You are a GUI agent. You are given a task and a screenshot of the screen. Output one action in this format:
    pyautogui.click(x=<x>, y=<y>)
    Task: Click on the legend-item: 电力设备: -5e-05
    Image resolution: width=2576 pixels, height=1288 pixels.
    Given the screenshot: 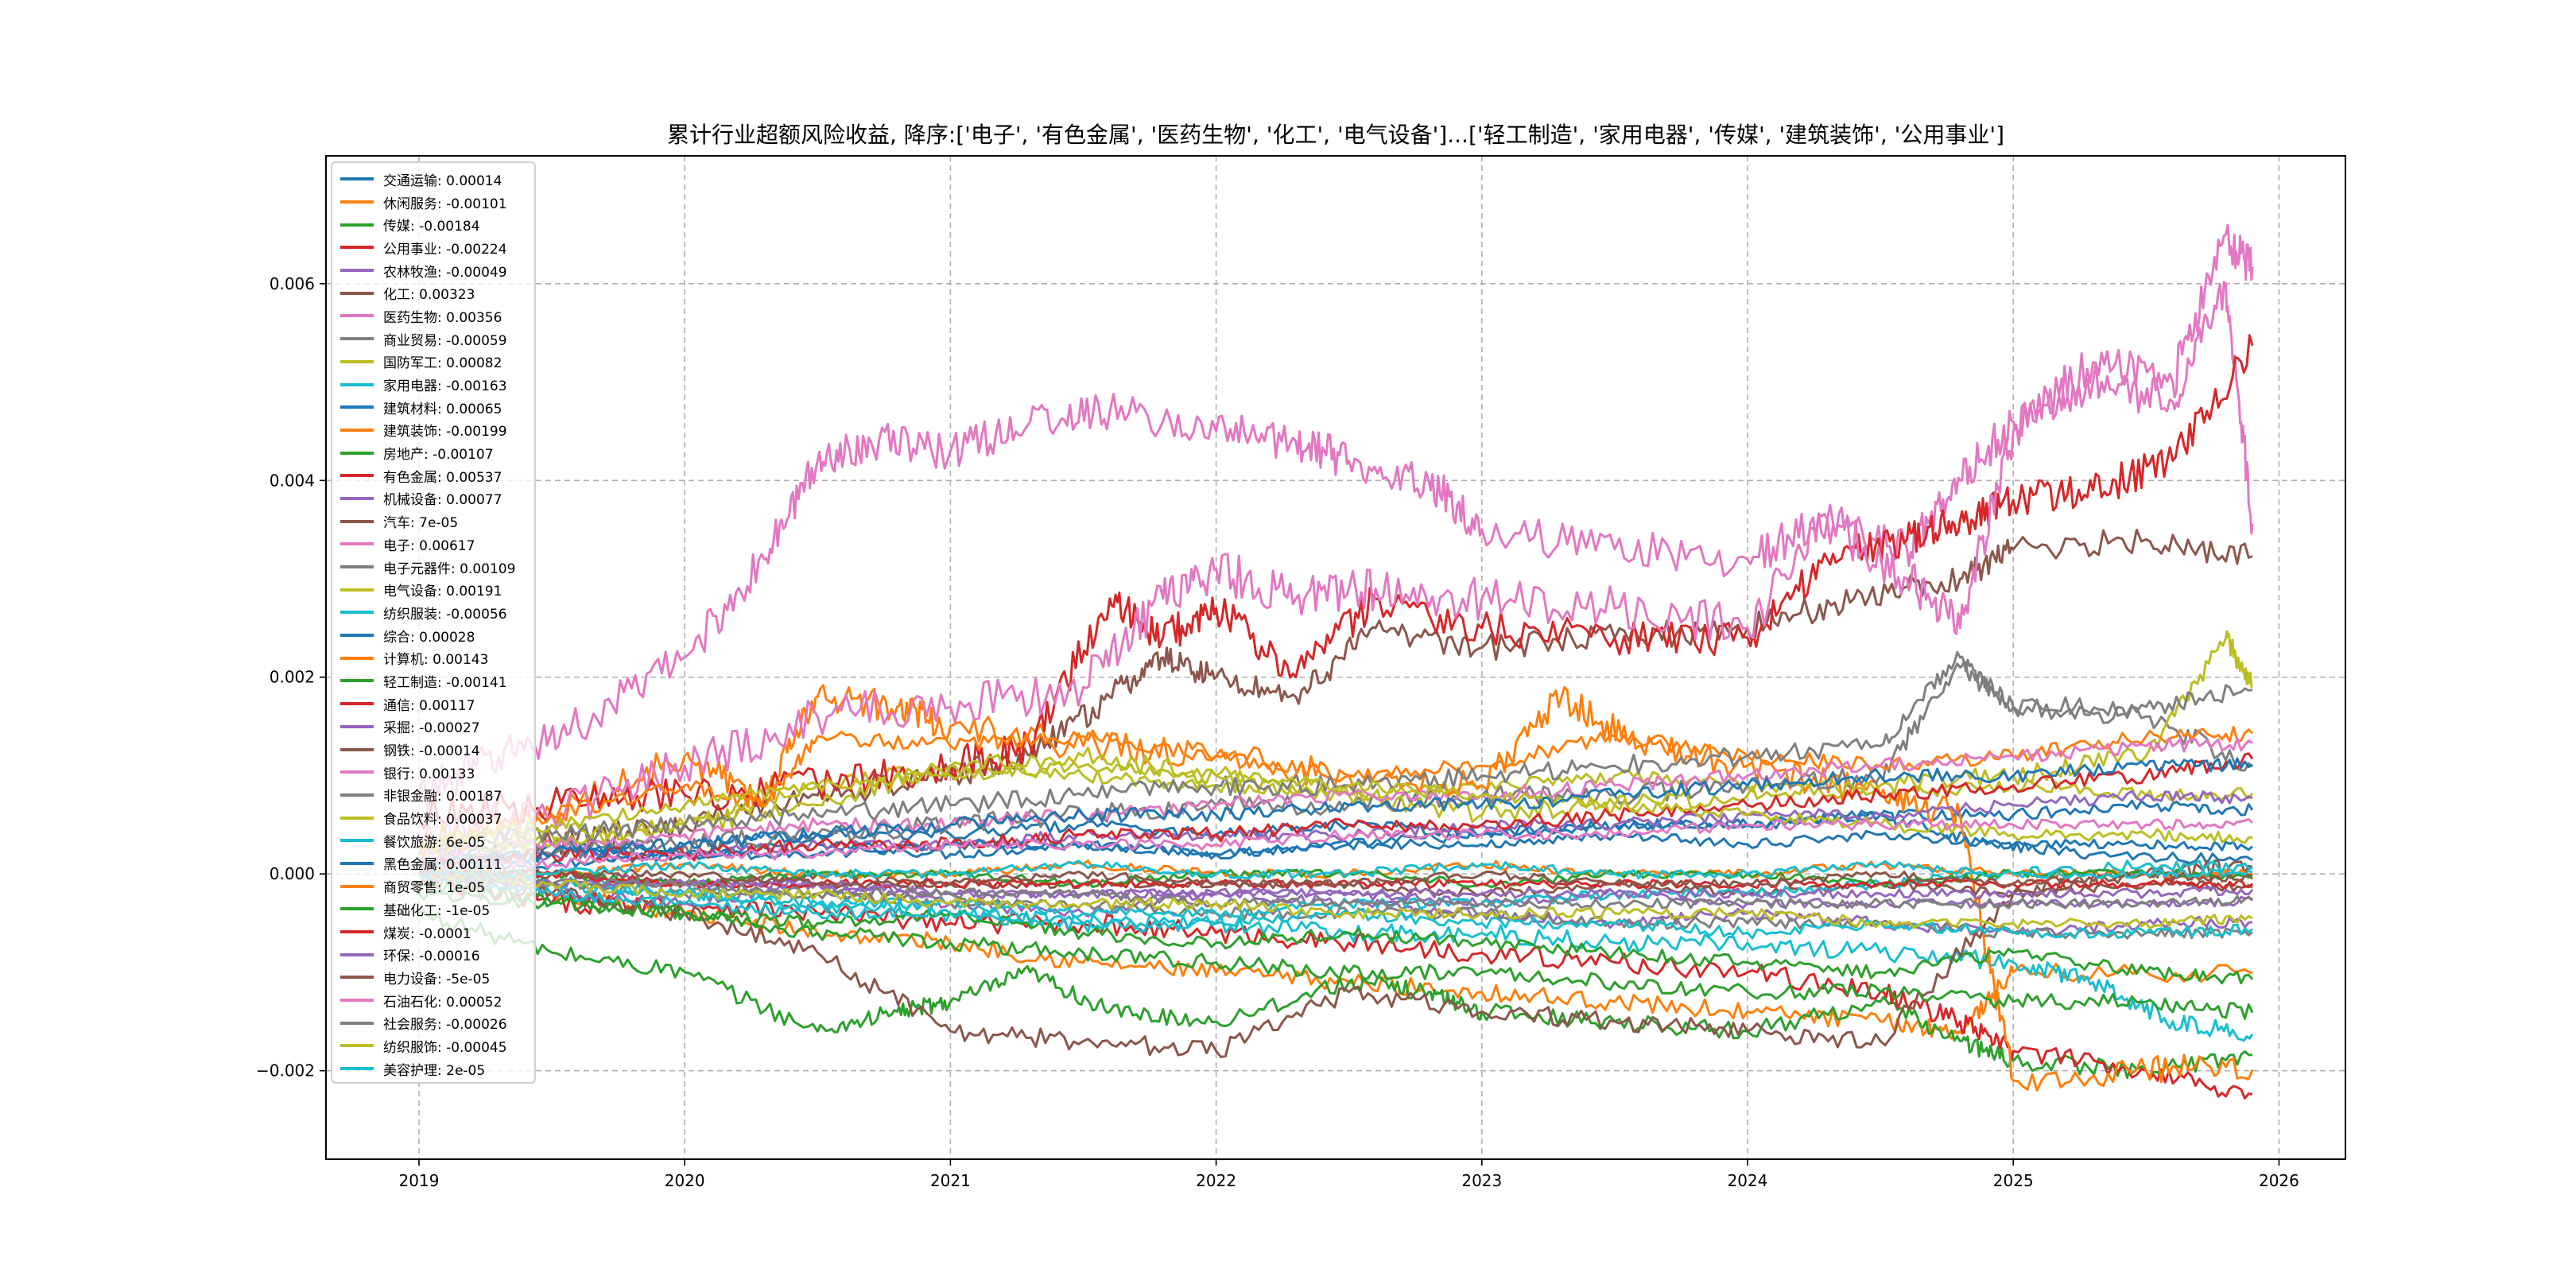 What is the action you would take?
    pyautogui.click(x=437, y=977)
    